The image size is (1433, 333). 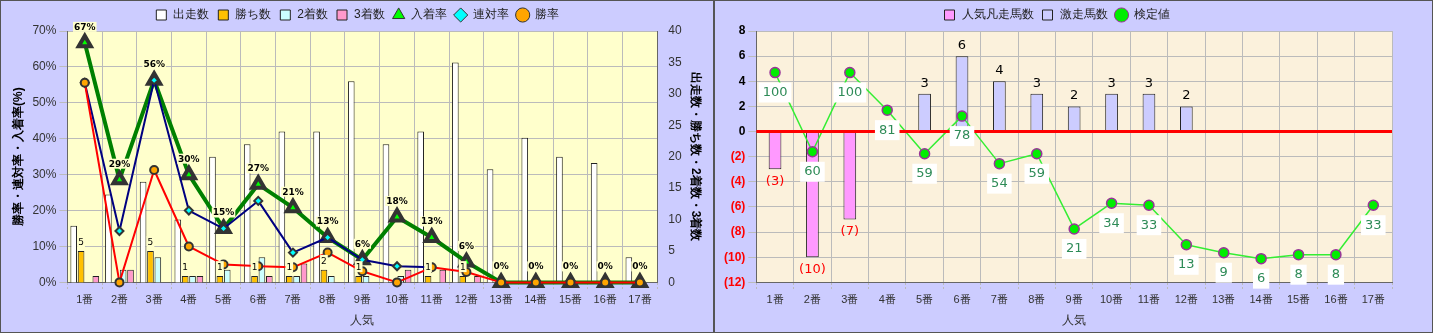 I want to click on legend-label: 検定値, so click(x=1151, y=14).